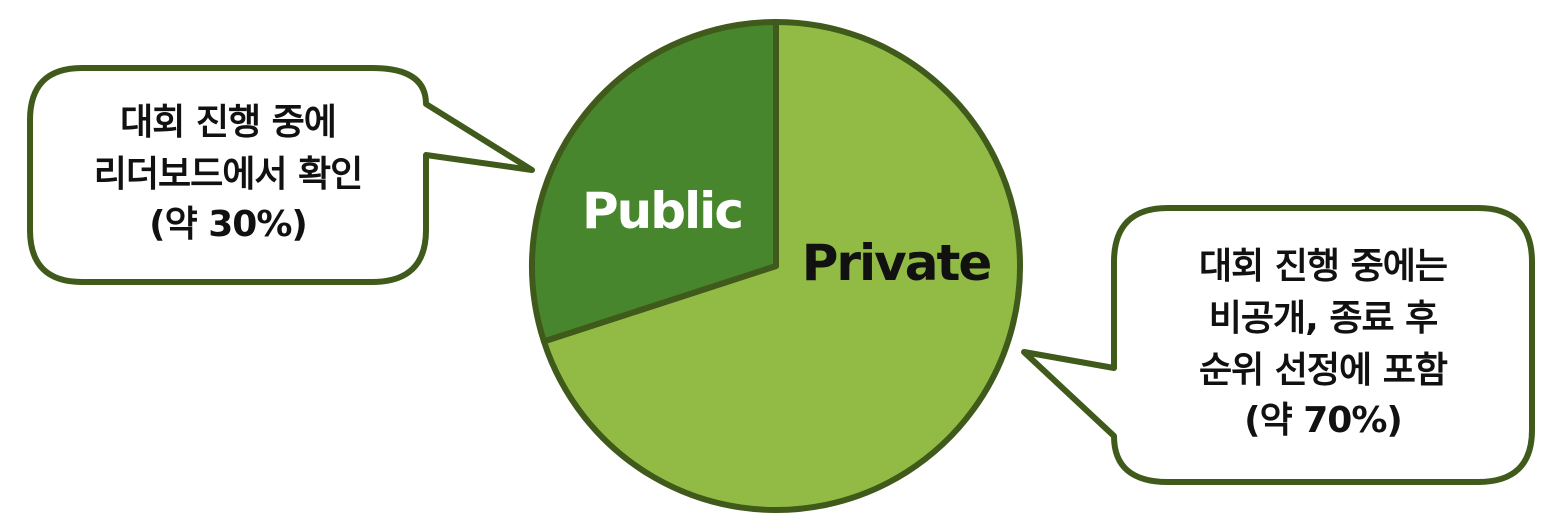 This screenshot has height=532, width=1568. I want to click on pie-slice-public, so click(653, 182).